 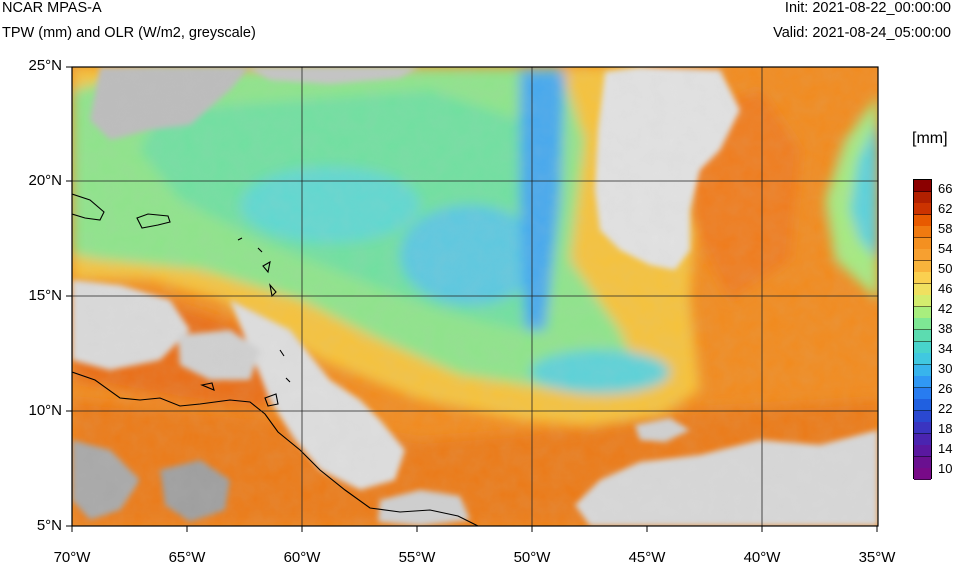 What do you see at coordinates (945, 448) in the screenshot?
I see `colorbar-label: 14` at bounding box center [945, 448].